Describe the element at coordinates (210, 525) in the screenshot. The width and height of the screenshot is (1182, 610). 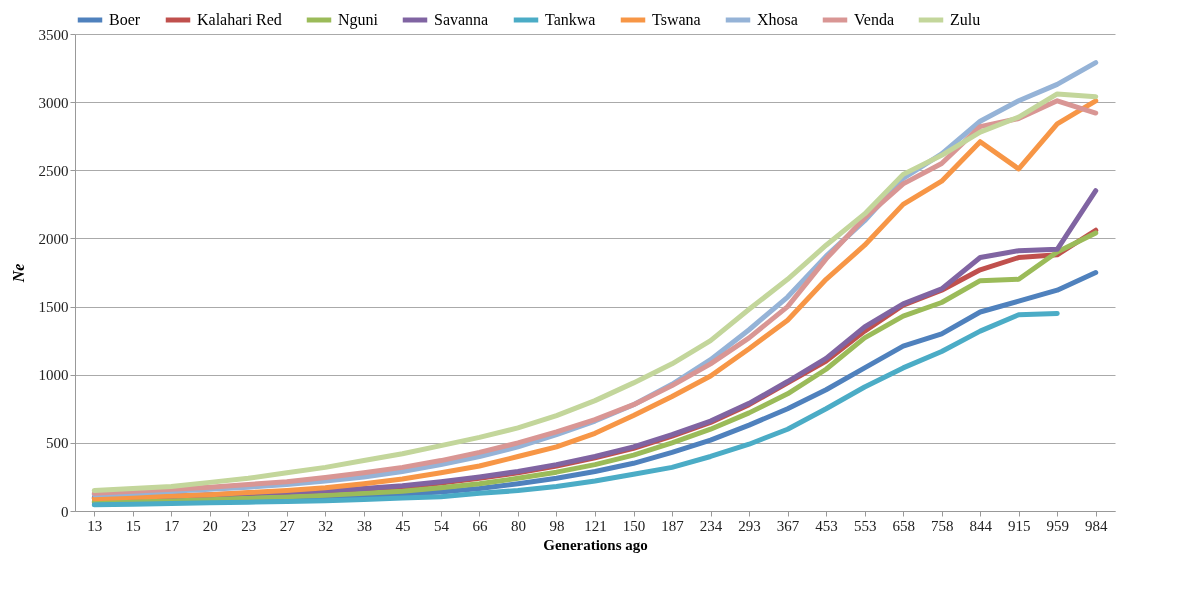
I see `x-tick-label: 20` at that location.